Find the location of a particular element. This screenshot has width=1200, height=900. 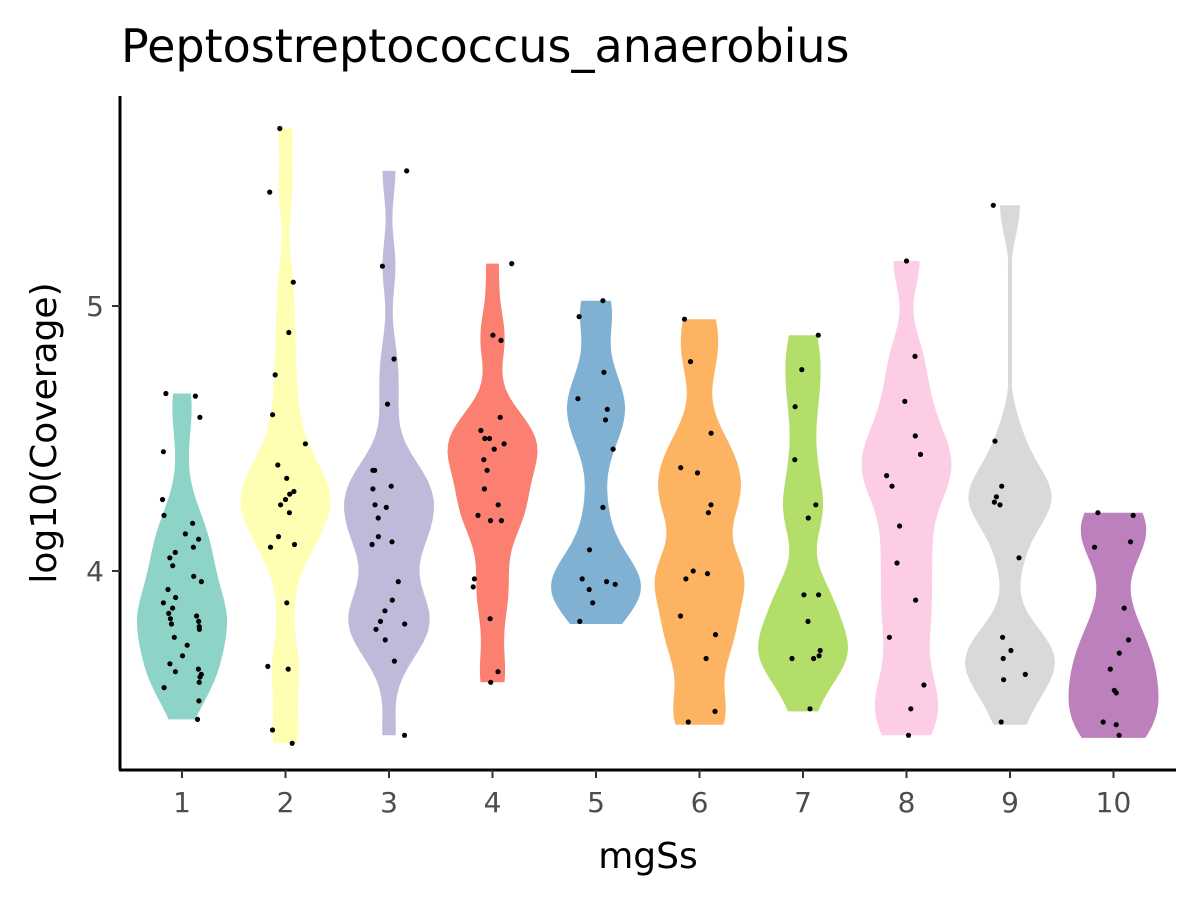

x-tick-label-3: 3 is located at coordinates (389, 802).